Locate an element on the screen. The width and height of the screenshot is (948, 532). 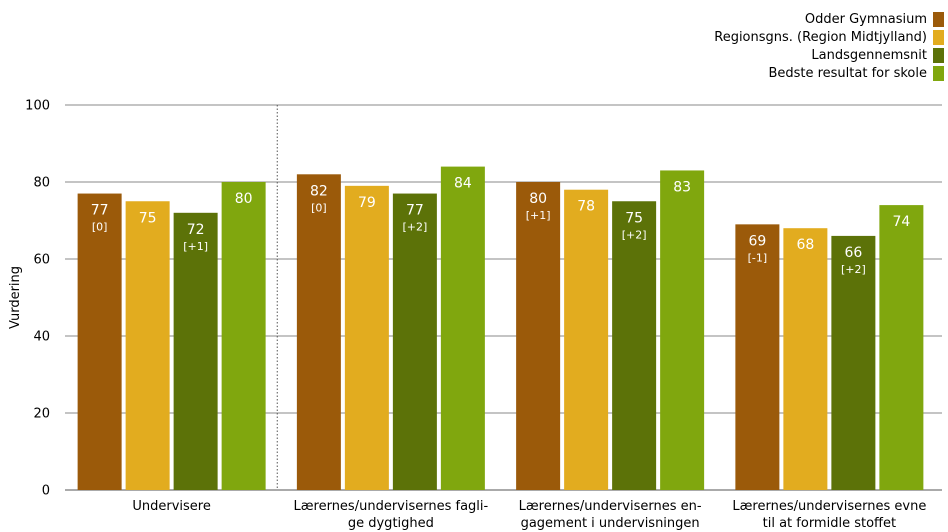
legend-item: Bedste resultat for skole is located at coordinates (829, 73).